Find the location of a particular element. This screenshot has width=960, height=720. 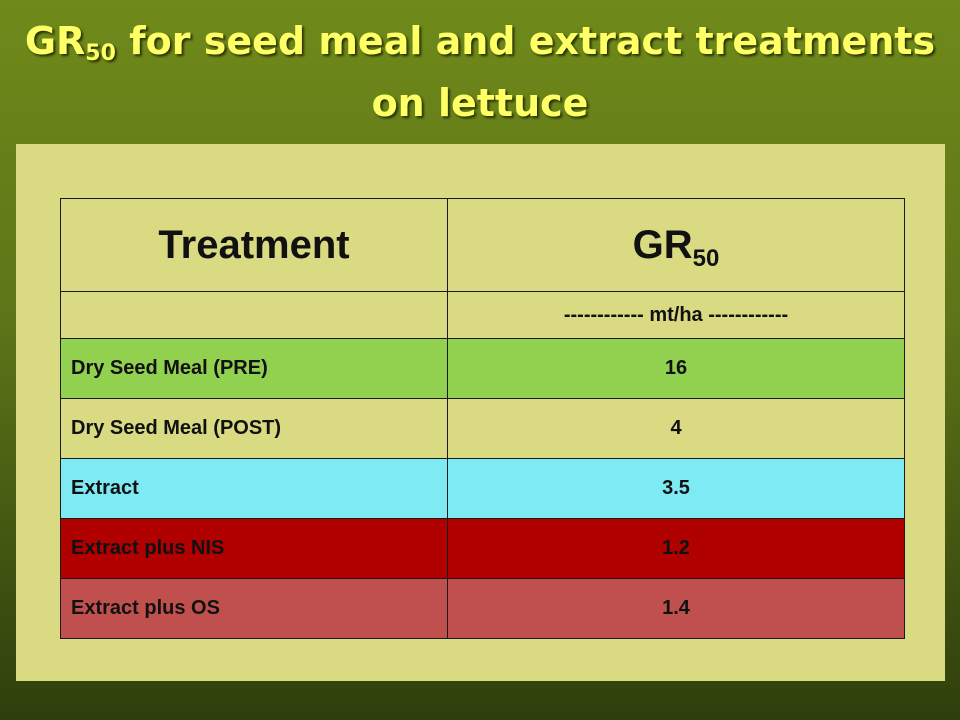

table-header-row: Treatment GR50 is located at coordinates (482, 245).